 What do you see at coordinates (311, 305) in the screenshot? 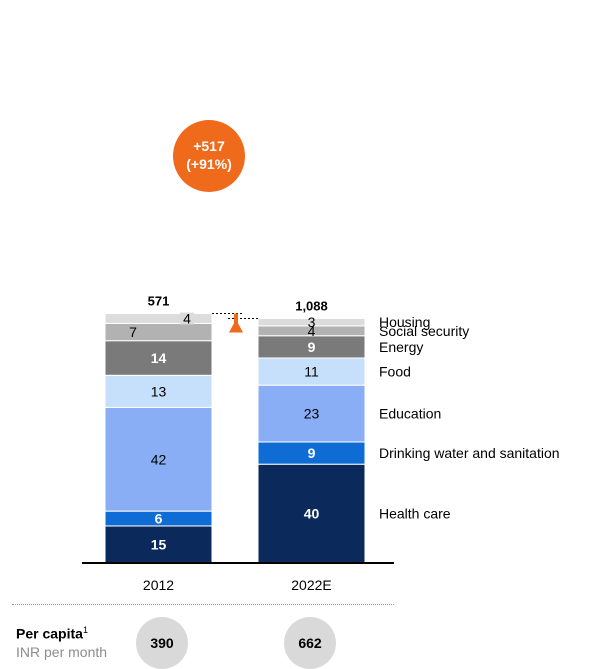
I see `bar-total-label: 1,088` at bounding box center [311, 305].